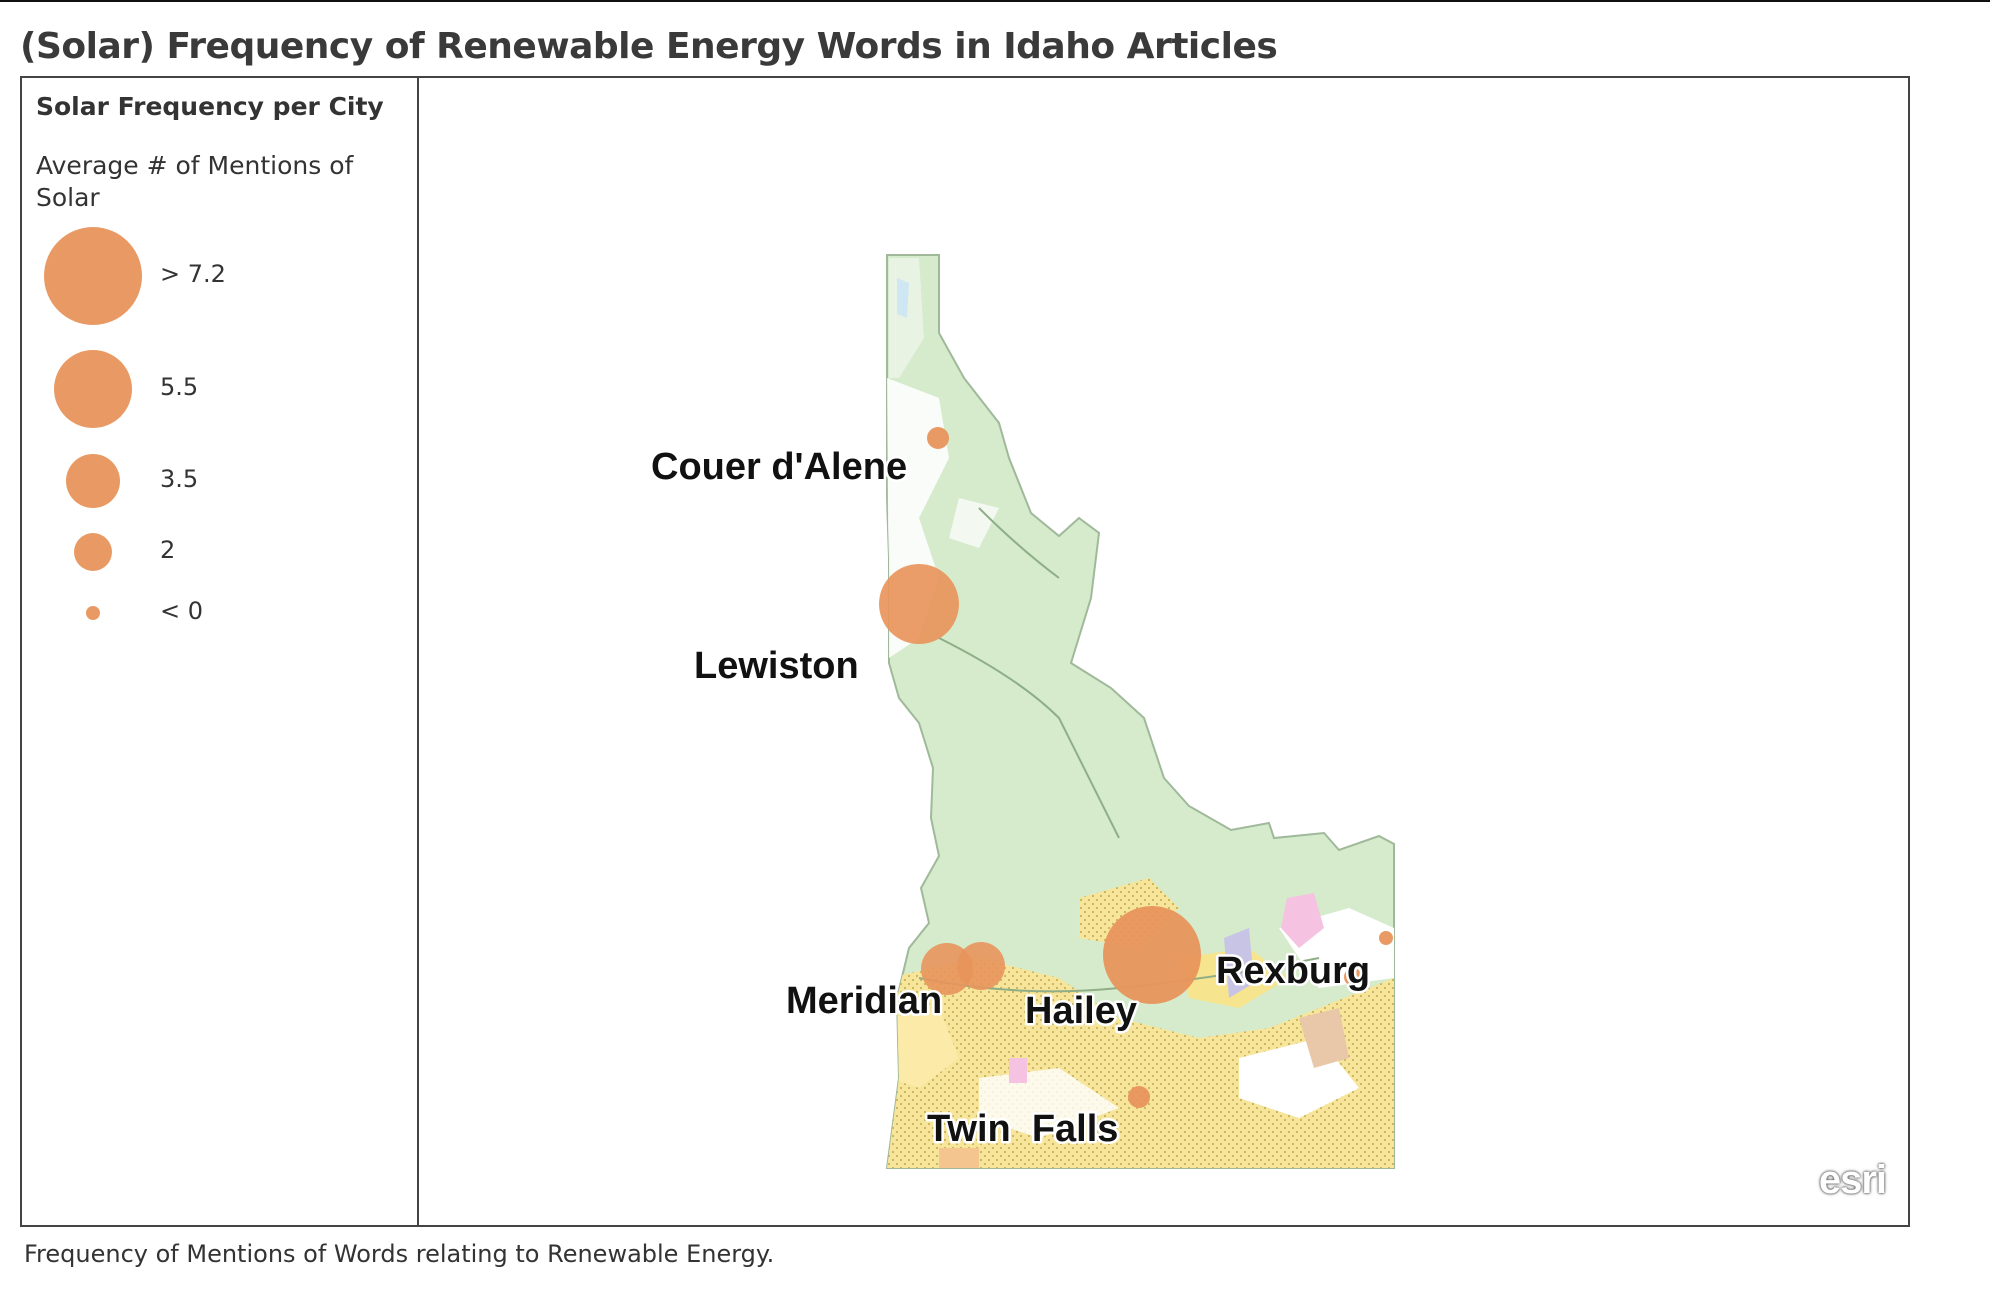 Image resolution: width=1990 pixels, height=1298 pixels. Describe the element at coordinates (179, 387) in the screenshot. I see `legend-item-label: 5.5` at that location.